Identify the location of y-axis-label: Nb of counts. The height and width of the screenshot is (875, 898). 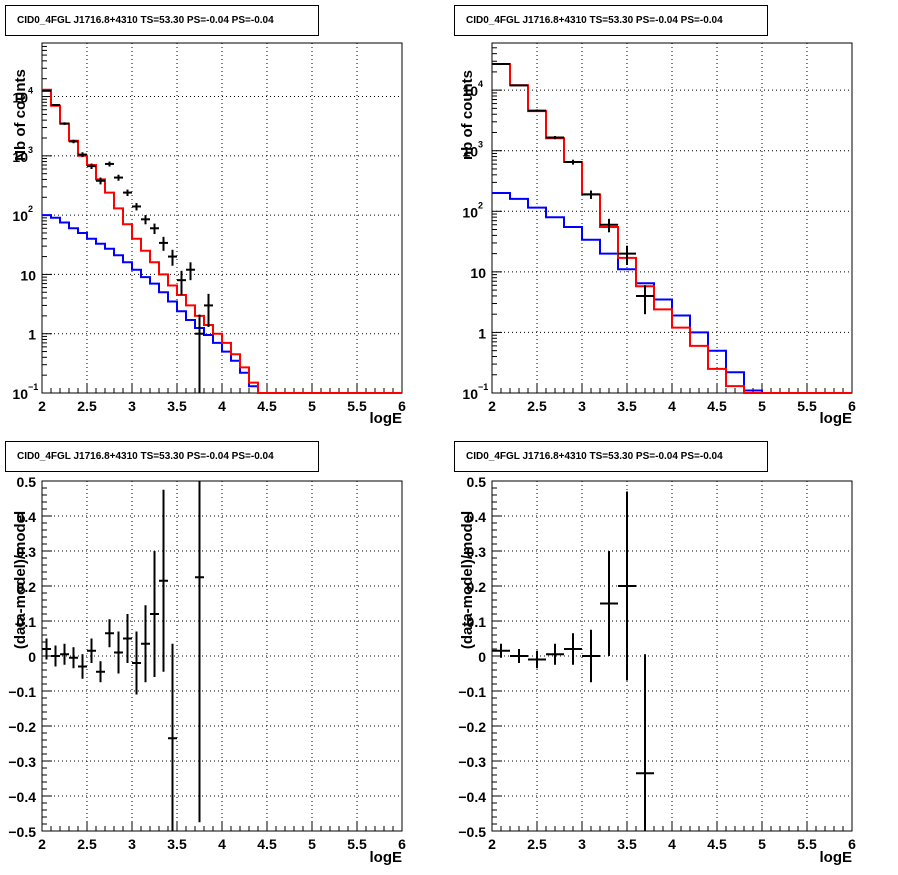
(20, 115).